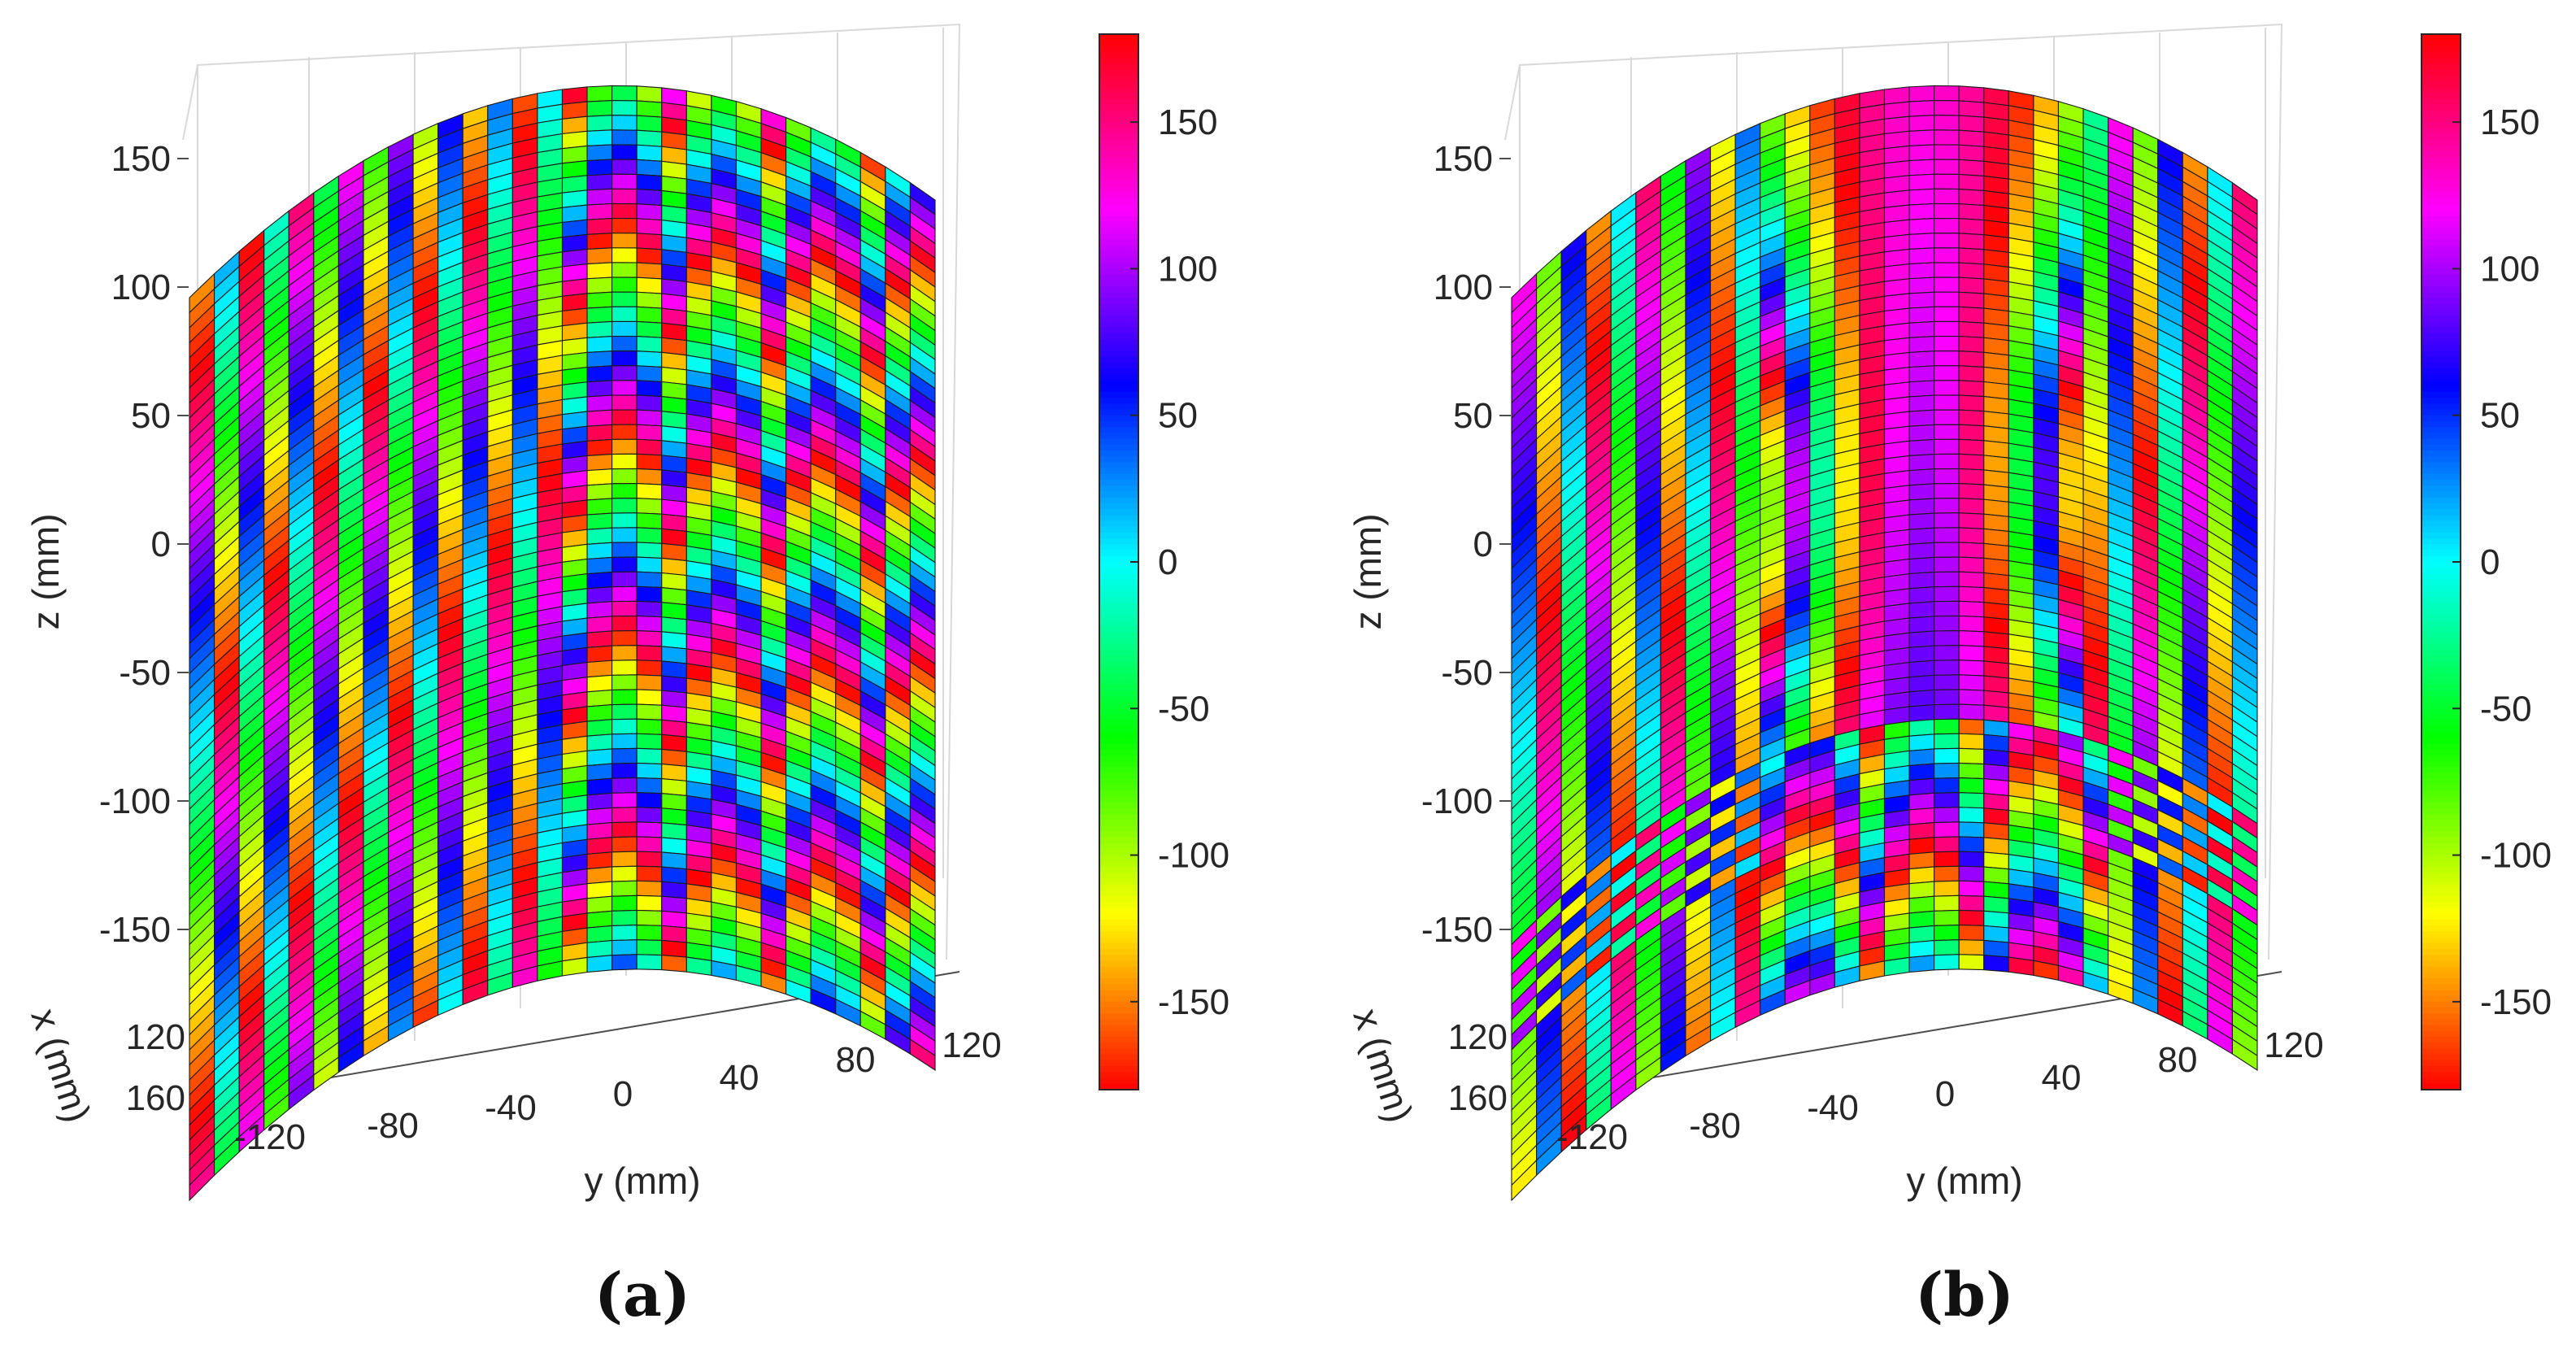 Image resolution: width=2576 pixels, height=1358 pixels. Describe the element at coordinates (270, 1137) in the screenshot. I see `y-tick-label: -120` at that location.